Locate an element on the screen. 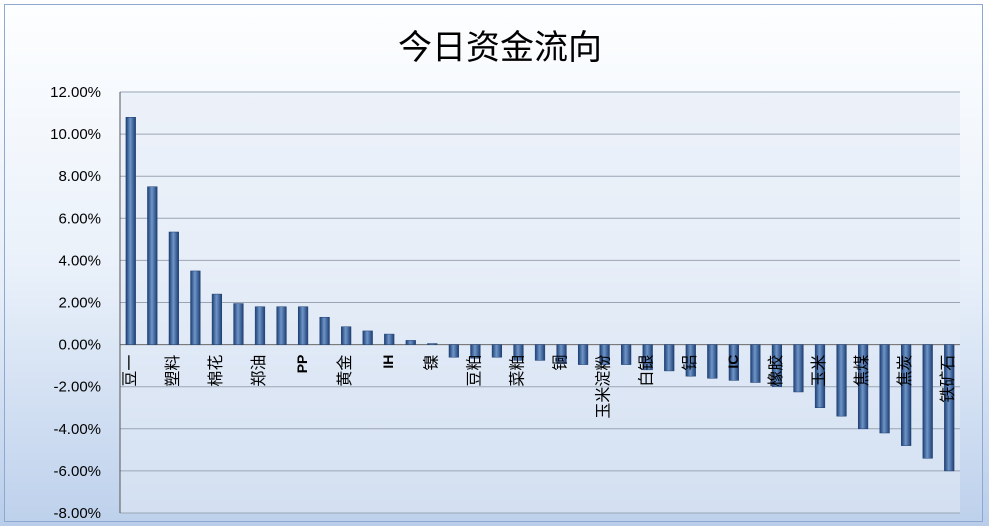 The height and width of the screenshot is (526, 989). x-axis-labels: 豆一 塑料 棉花 郑油 PP 黄金 IH 镍 豆粕 菜粕 铜 玉米淀粉 白银 铝 IC 橡胶 玉米 焦煤 焦炭 铁矿石 is located at coordinates (538, 387).